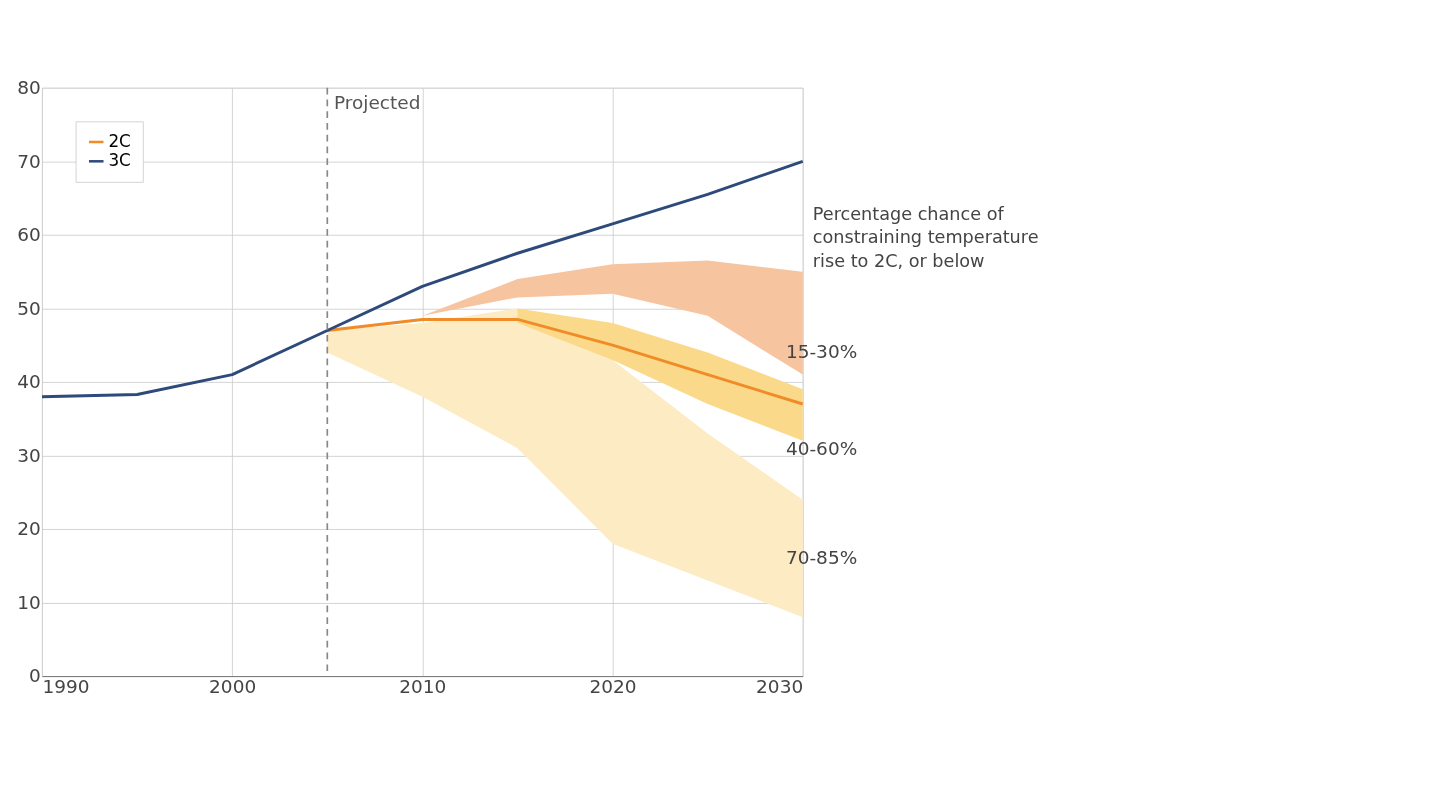  I want to click on y-tick-label: 0, so click(35, 676).